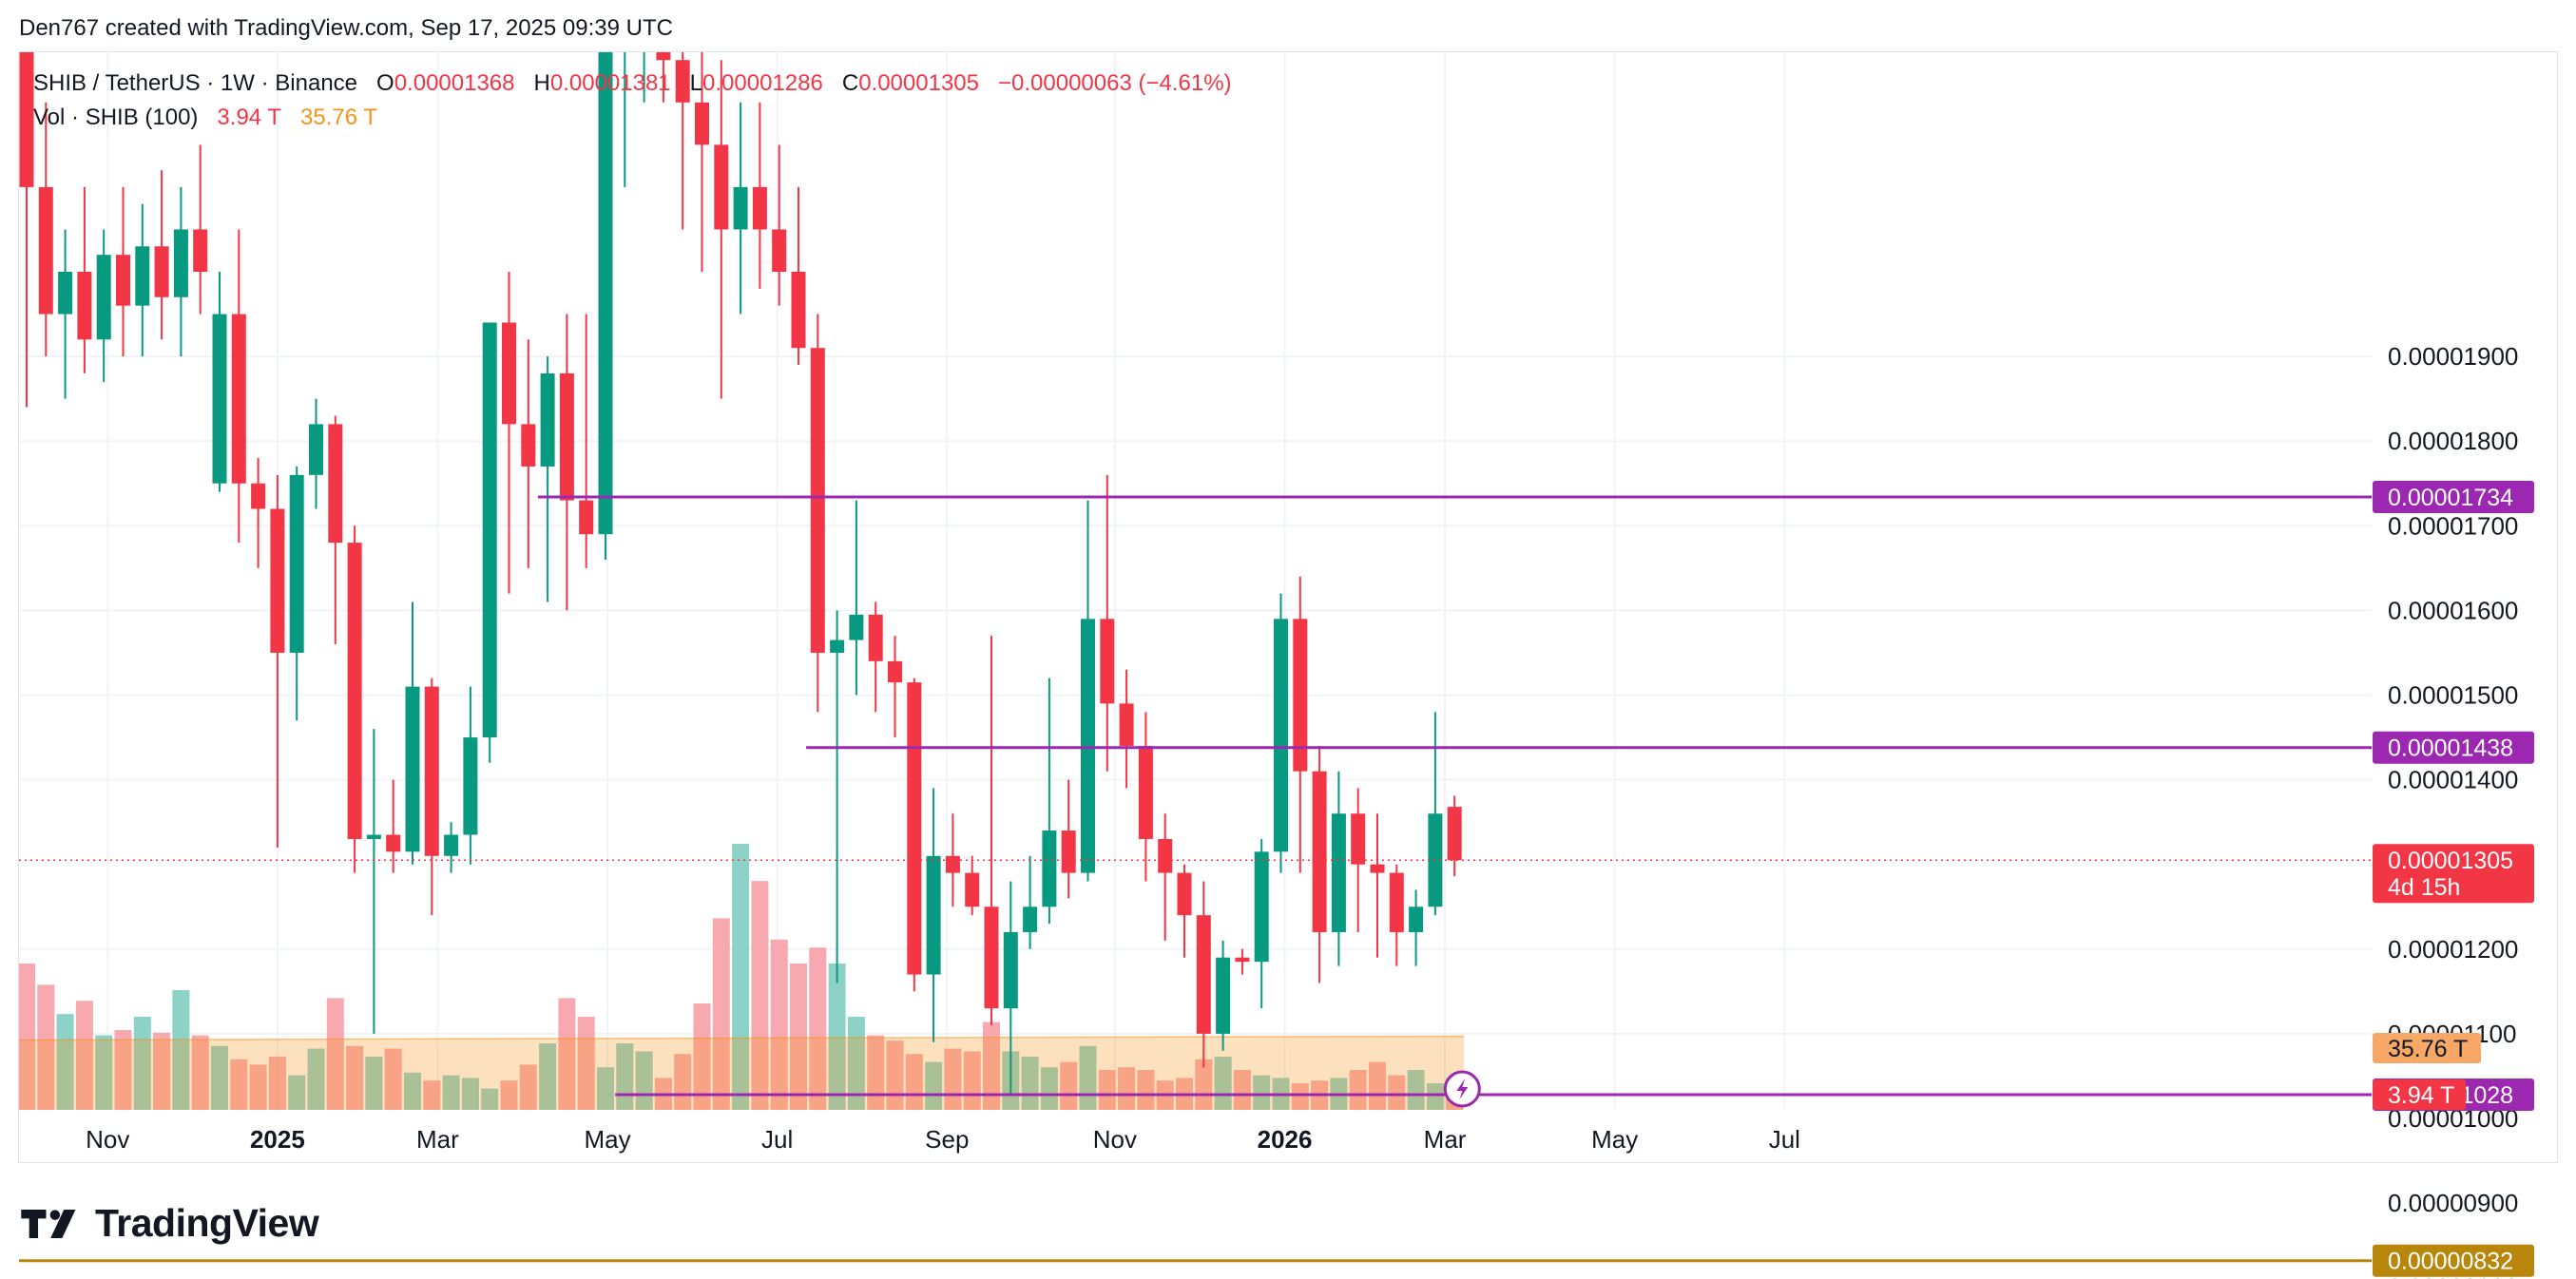 This screenshot has height=1279, width=2576. I want to click on legend-close-label: C, so click(850, 83).